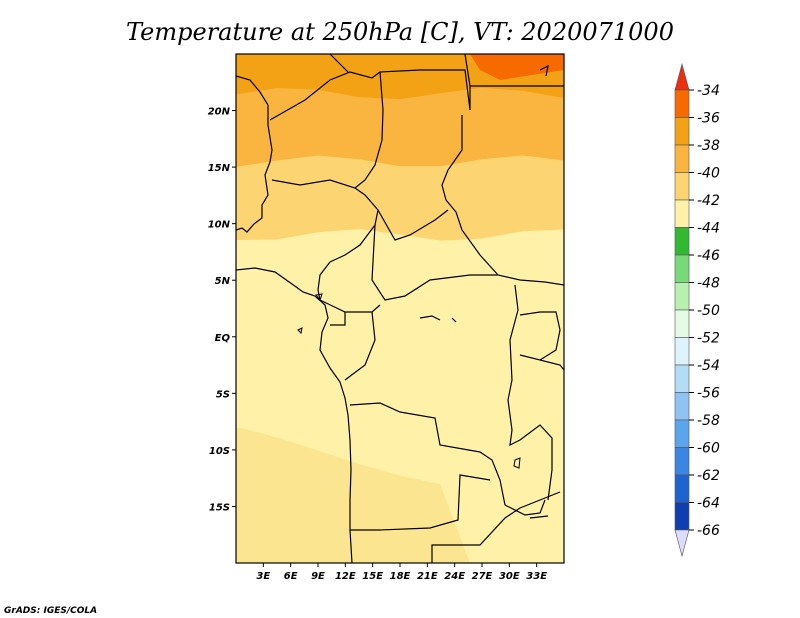  Describe the element at coordinates (345, 576) in the screenshot. I see `lon-tick-label: 12E` at that location.